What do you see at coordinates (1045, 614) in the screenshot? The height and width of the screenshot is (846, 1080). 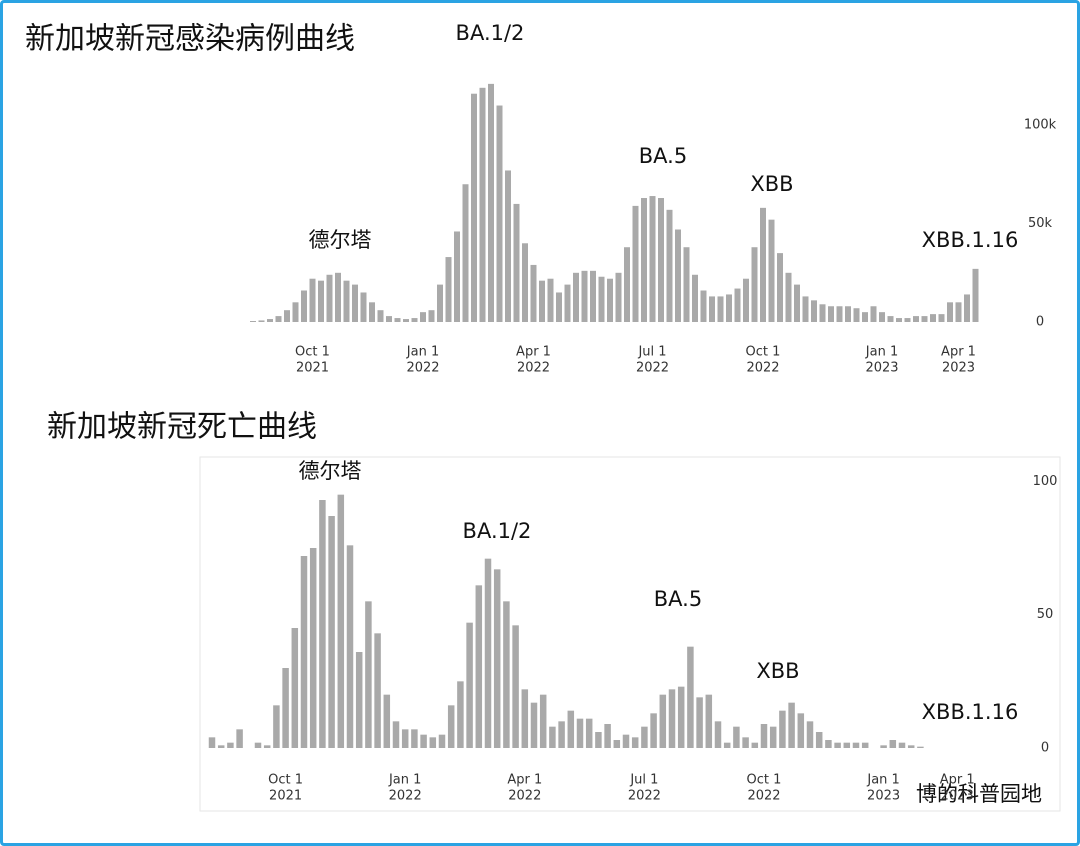 I see `y-tick-label: 50` at bounding box center [1045, 614].